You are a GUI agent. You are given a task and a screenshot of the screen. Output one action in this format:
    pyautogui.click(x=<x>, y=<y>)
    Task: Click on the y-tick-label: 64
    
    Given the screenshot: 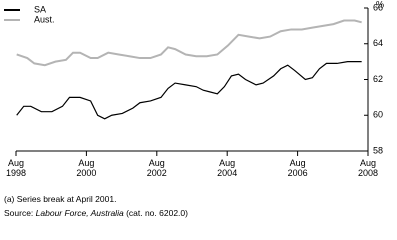 What is the action you would take?
    pyautogui.click(x=378, y=43)
    